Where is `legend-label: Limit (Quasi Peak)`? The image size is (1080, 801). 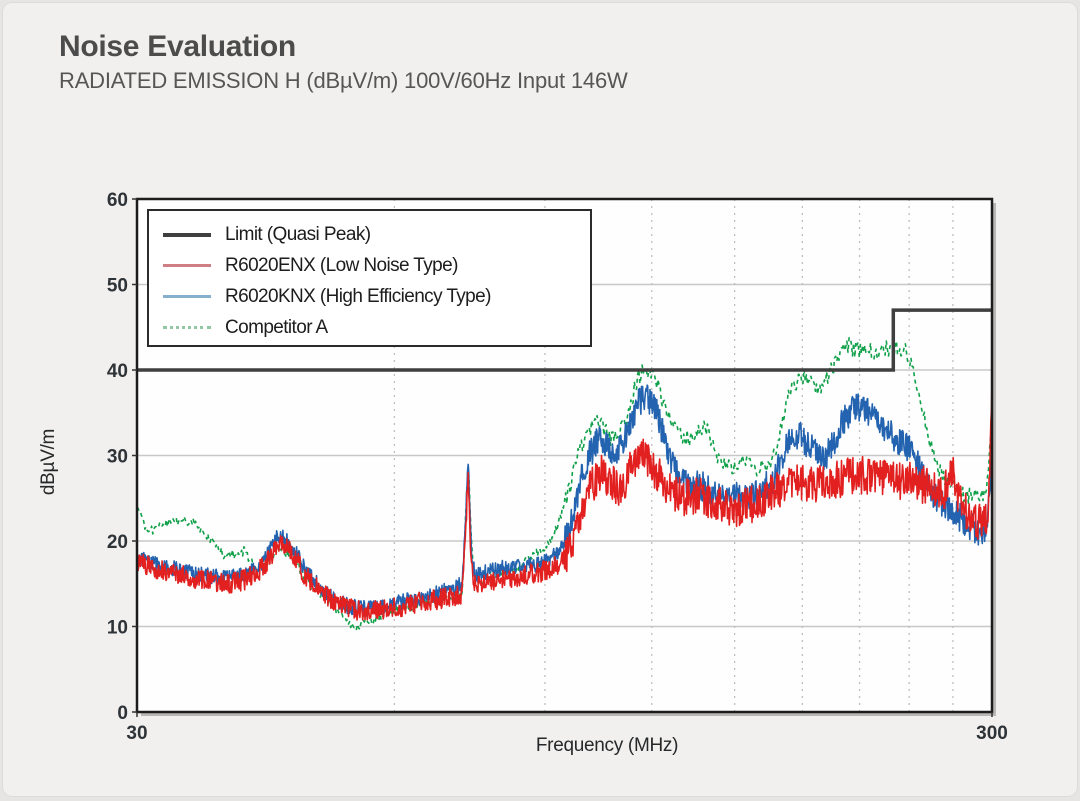 legend-label: Limit (Quasi Peak) is located at coordinates (298, 234).